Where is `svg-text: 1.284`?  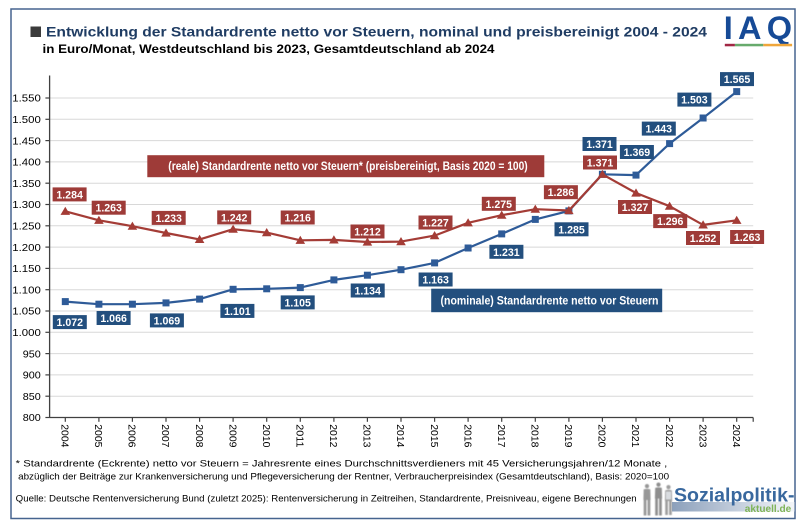
svg-text: 1.284 is located at coordinates (69, 195).